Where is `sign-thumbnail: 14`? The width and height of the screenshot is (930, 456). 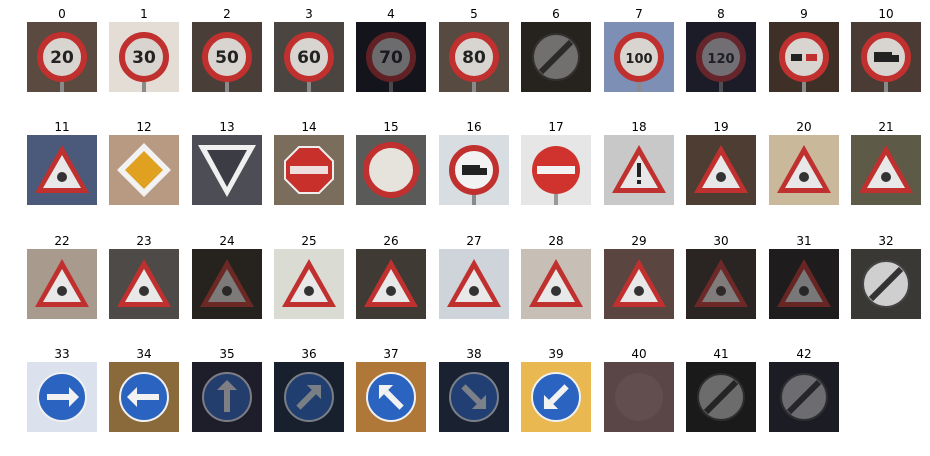 sign-thumbnail: 14 is located at coordinates (309, 162).